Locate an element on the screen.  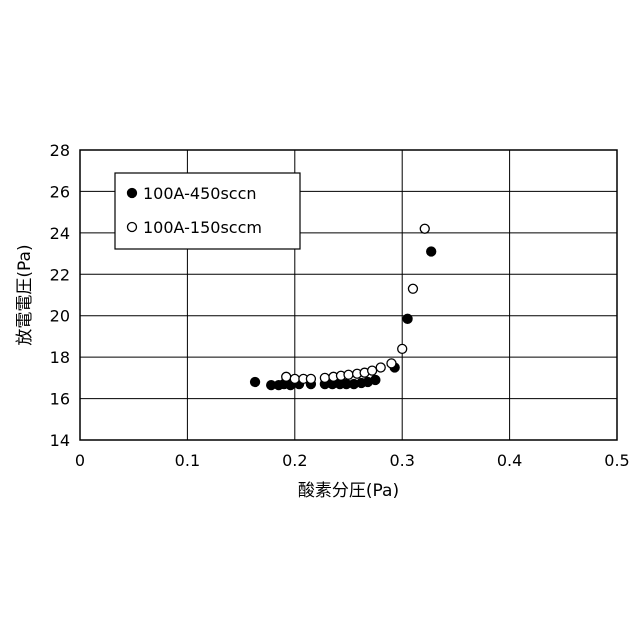
x-axis-label: 酸素分圧(Pa) is located at coordinates (348, 491).